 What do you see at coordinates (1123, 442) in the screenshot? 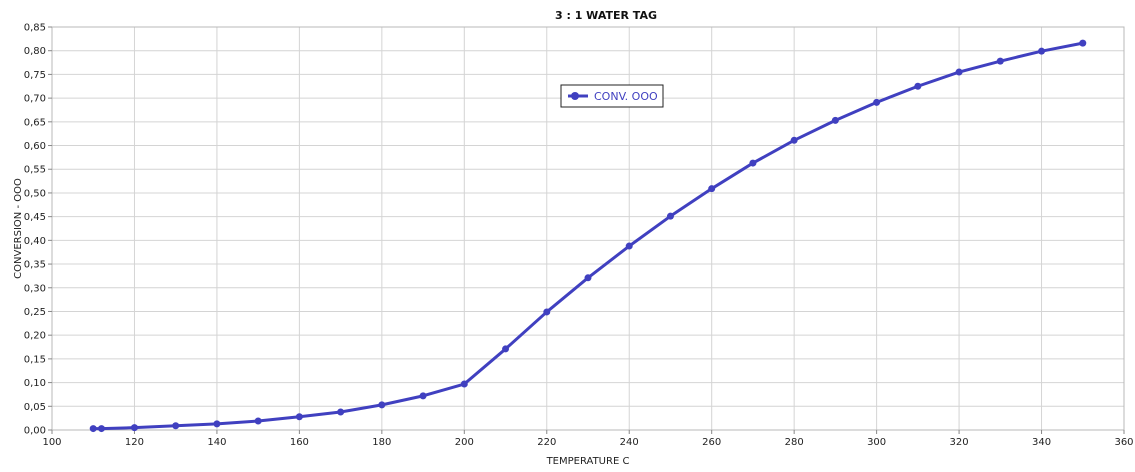
I see `x-tick-label: 360` at bounding box center [1123, 442].